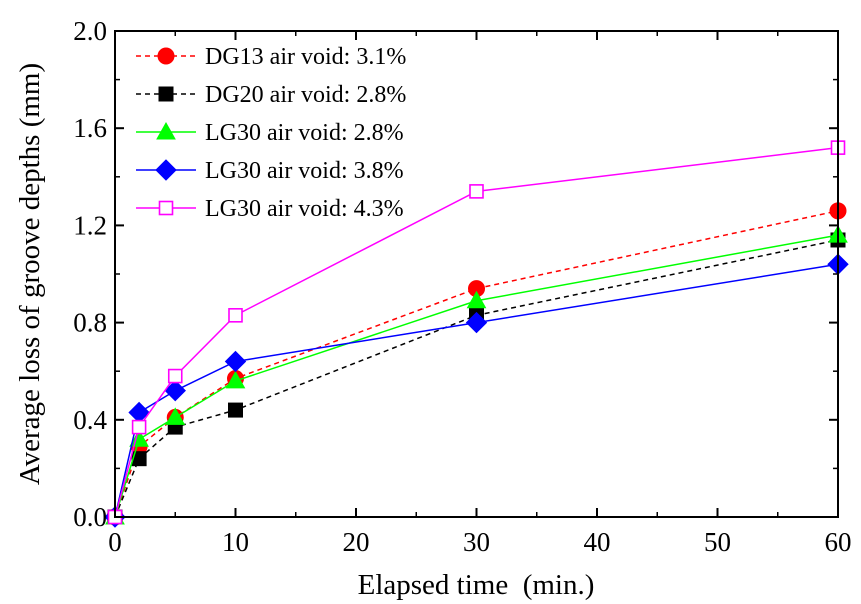  Describe the element at coordinates (90, 31) in the screenshot. I see `y-tick-label: 2.0` at that location.